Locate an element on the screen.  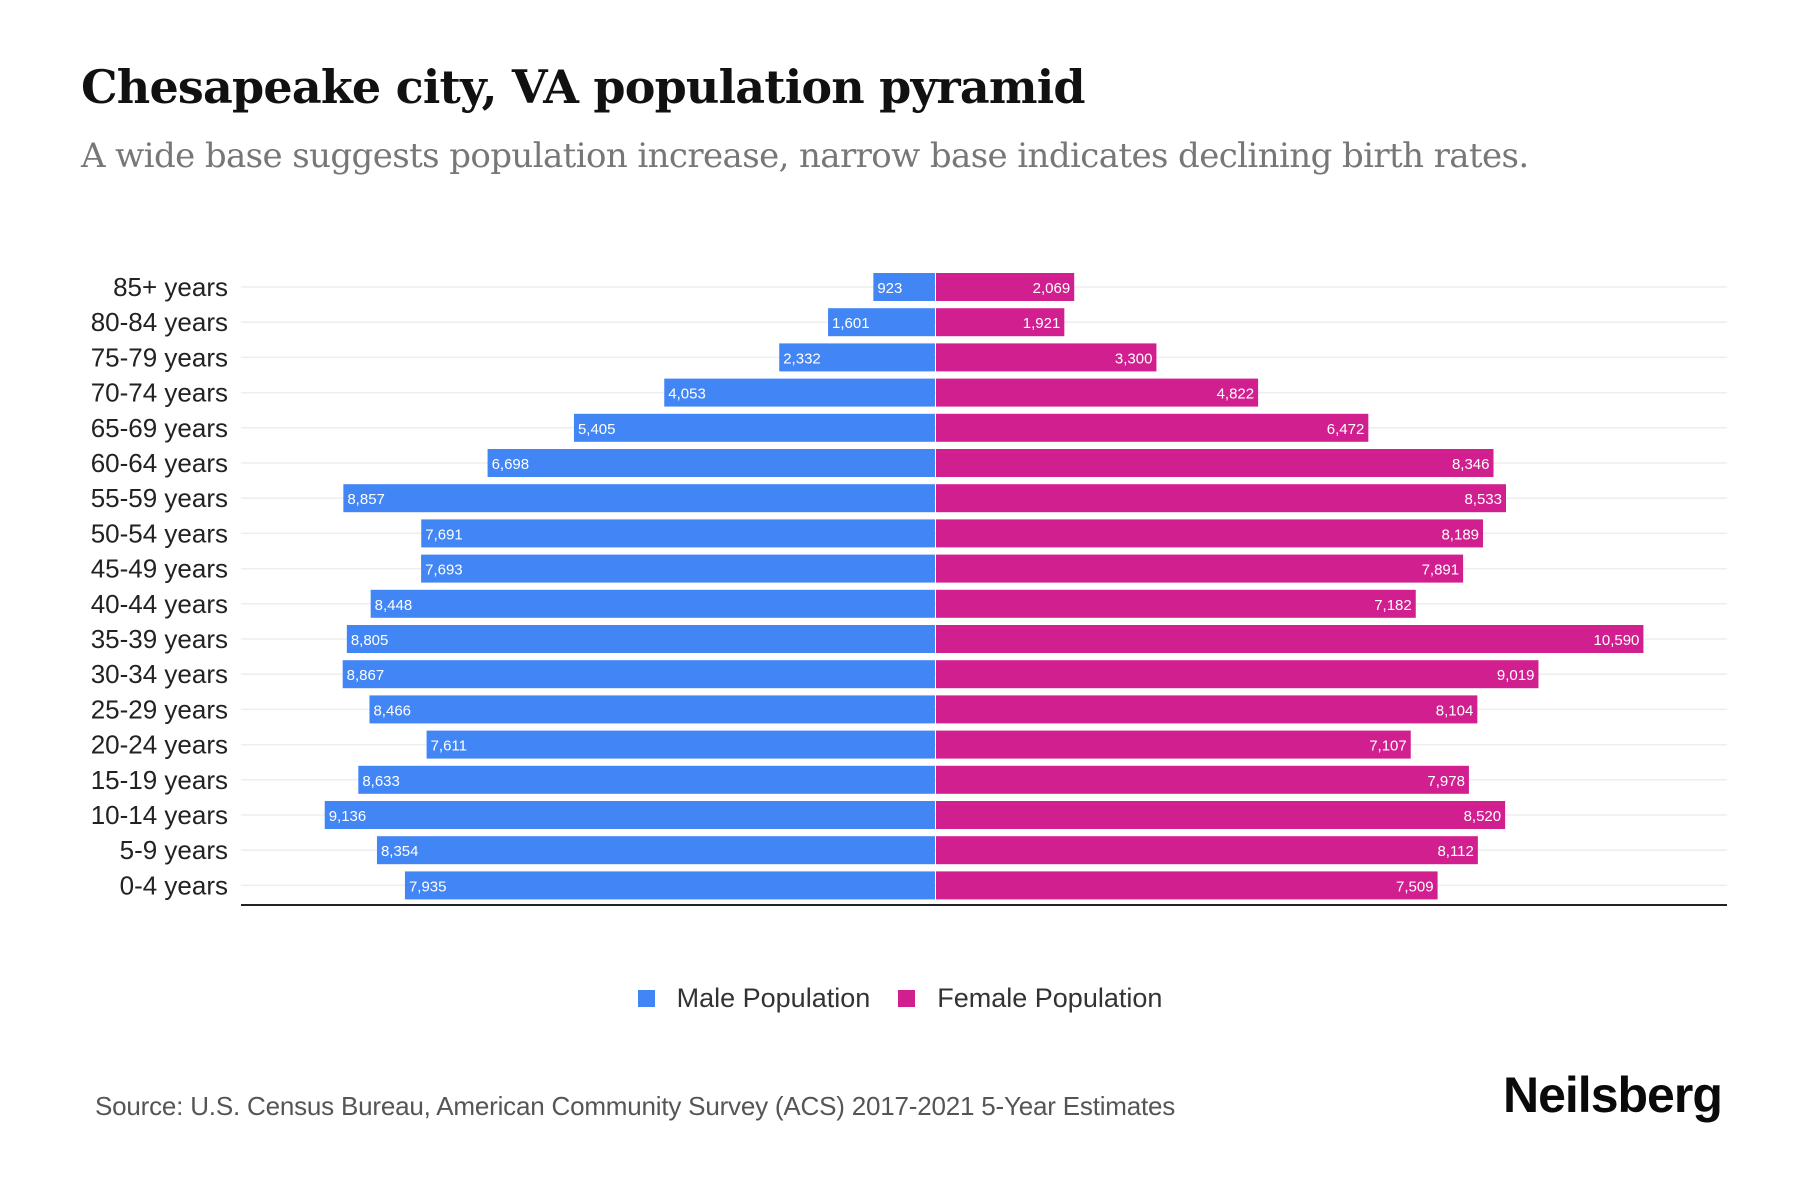
legend: Male Population Female Population is located at coordinates (900, 998).